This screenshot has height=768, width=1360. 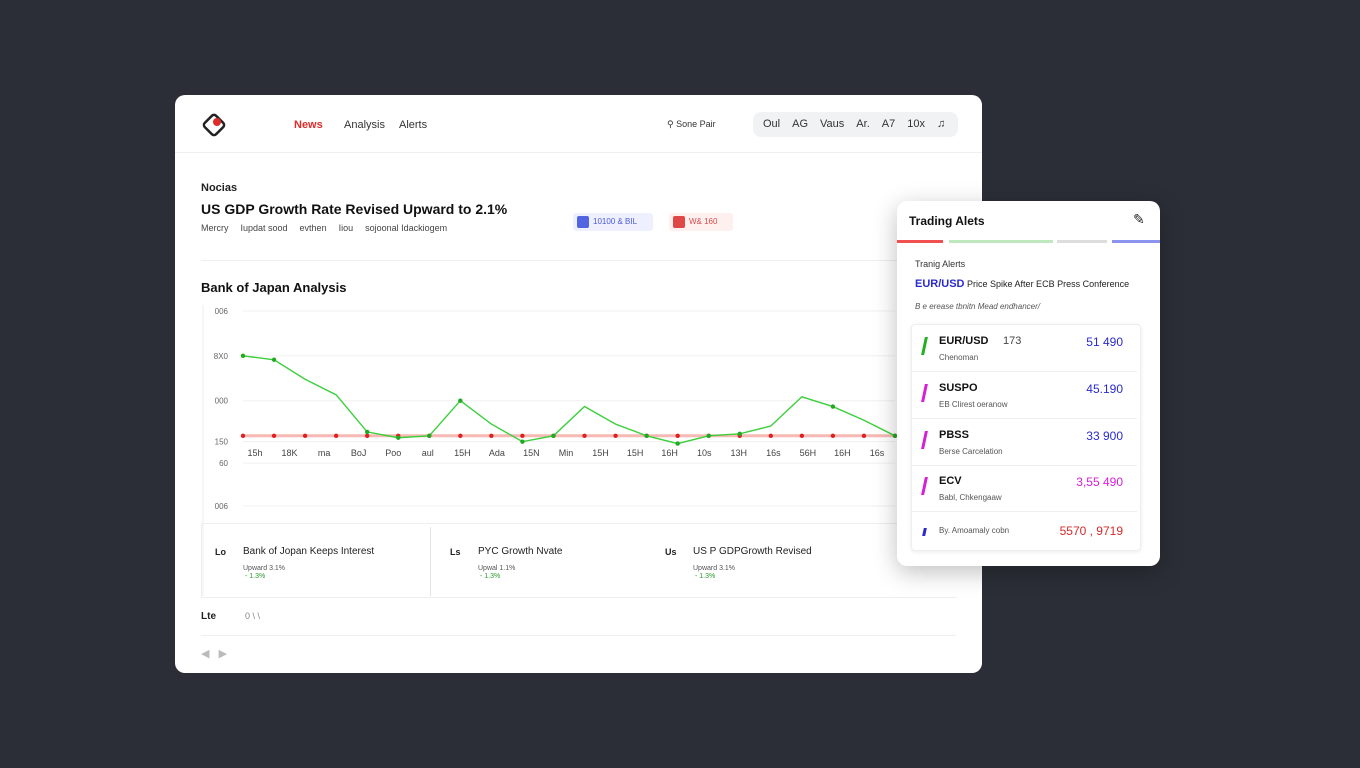 What do you see at coordinates (1139, 219) in the screenshot?
I see `edit-icon: ✎` at bounding box center [1139, 219].